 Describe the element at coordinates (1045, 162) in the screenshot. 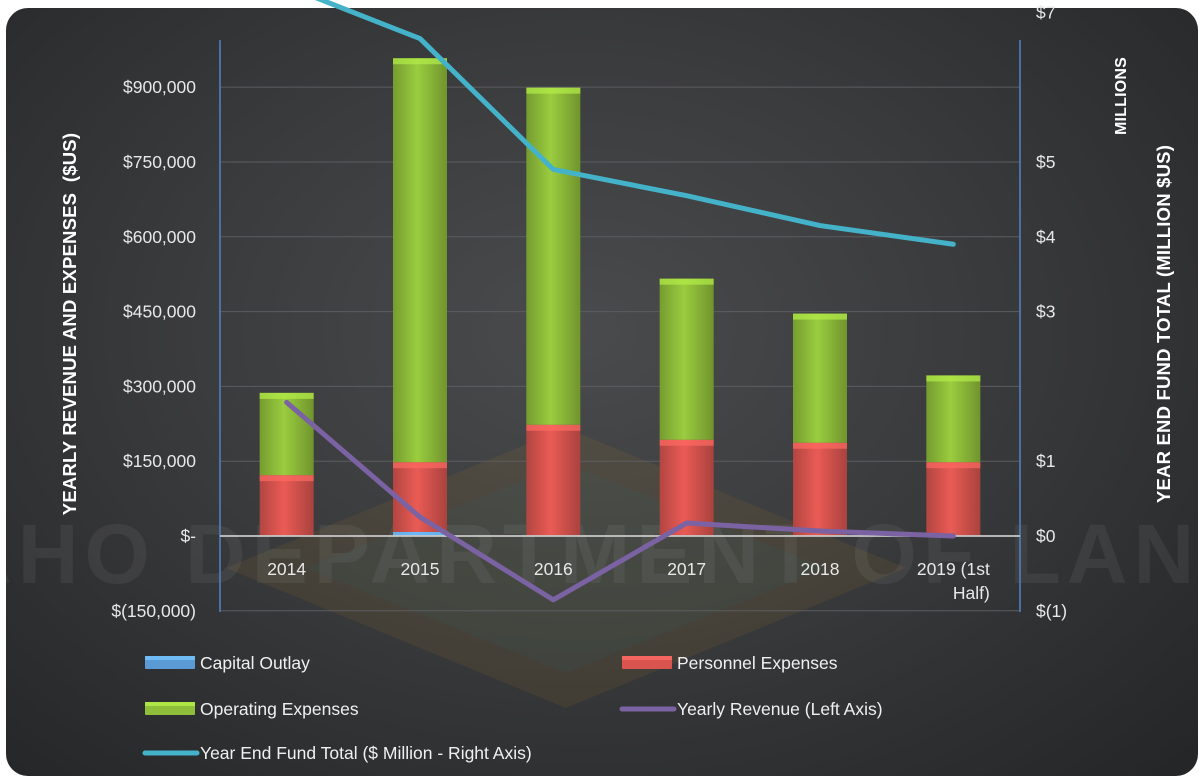

I see `right-tick-label: $5` at that location.